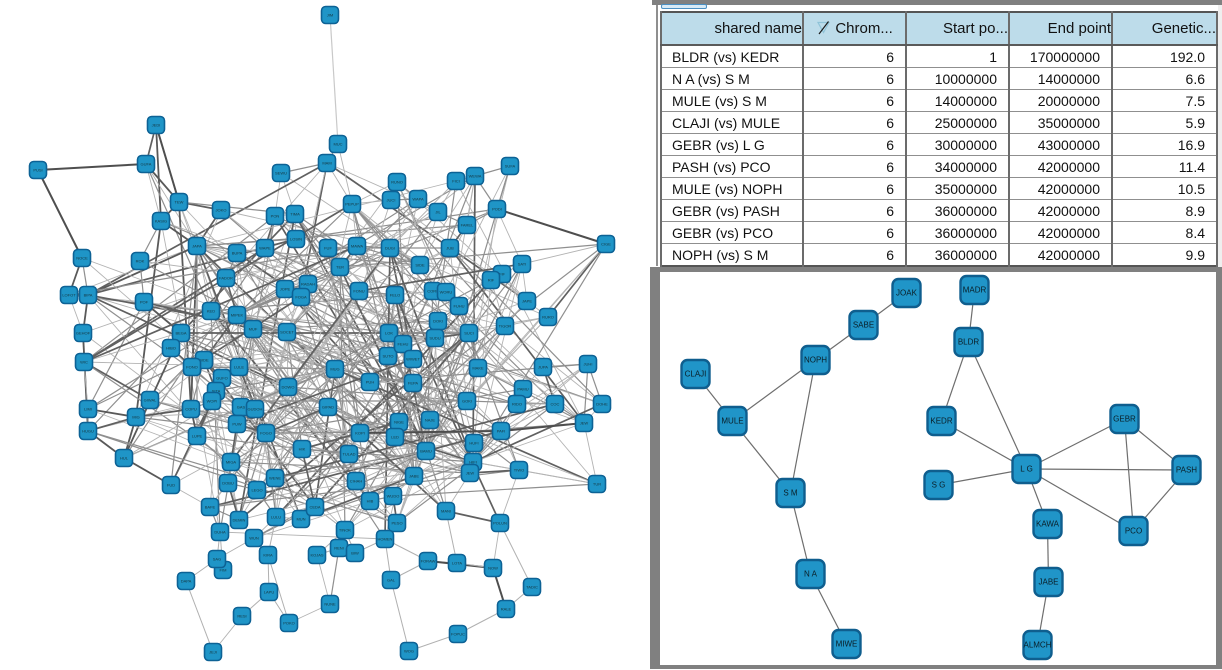  Describe the element at coordinates (275, 478) in the screenshot. I see `svg-text: WENE` at that location.